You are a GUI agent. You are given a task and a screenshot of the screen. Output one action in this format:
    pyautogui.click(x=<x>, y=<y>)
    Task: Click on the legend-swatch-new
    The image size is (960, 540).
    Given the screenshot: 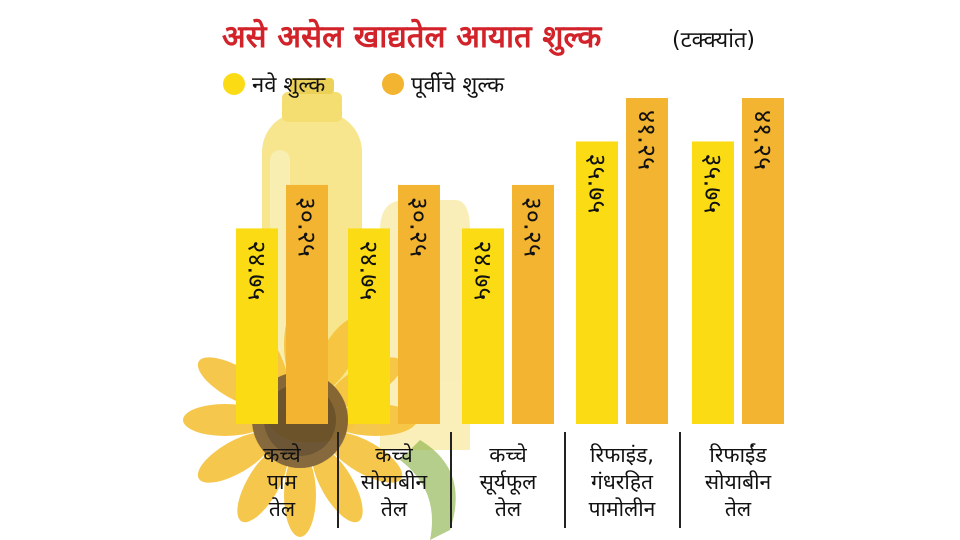 What is the action you would take?
    pyautogui.click(x=234, y=84)
    